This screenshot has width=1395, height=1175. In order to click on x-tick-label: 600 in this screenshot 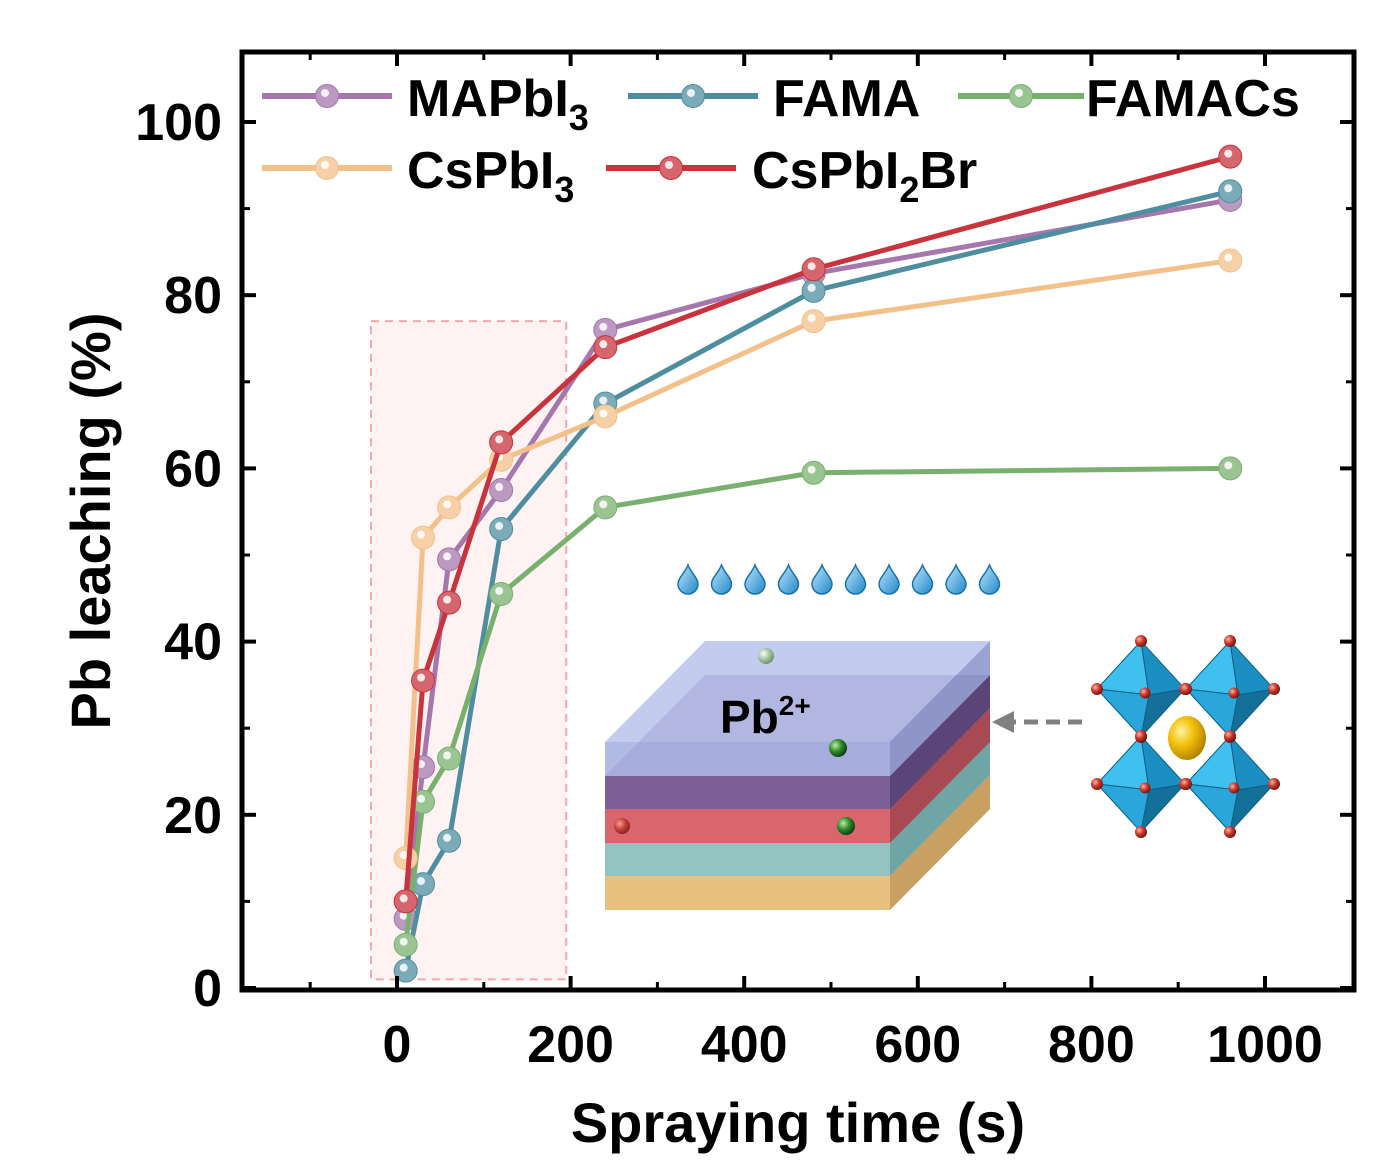, I will do `click(917, 1045)`.